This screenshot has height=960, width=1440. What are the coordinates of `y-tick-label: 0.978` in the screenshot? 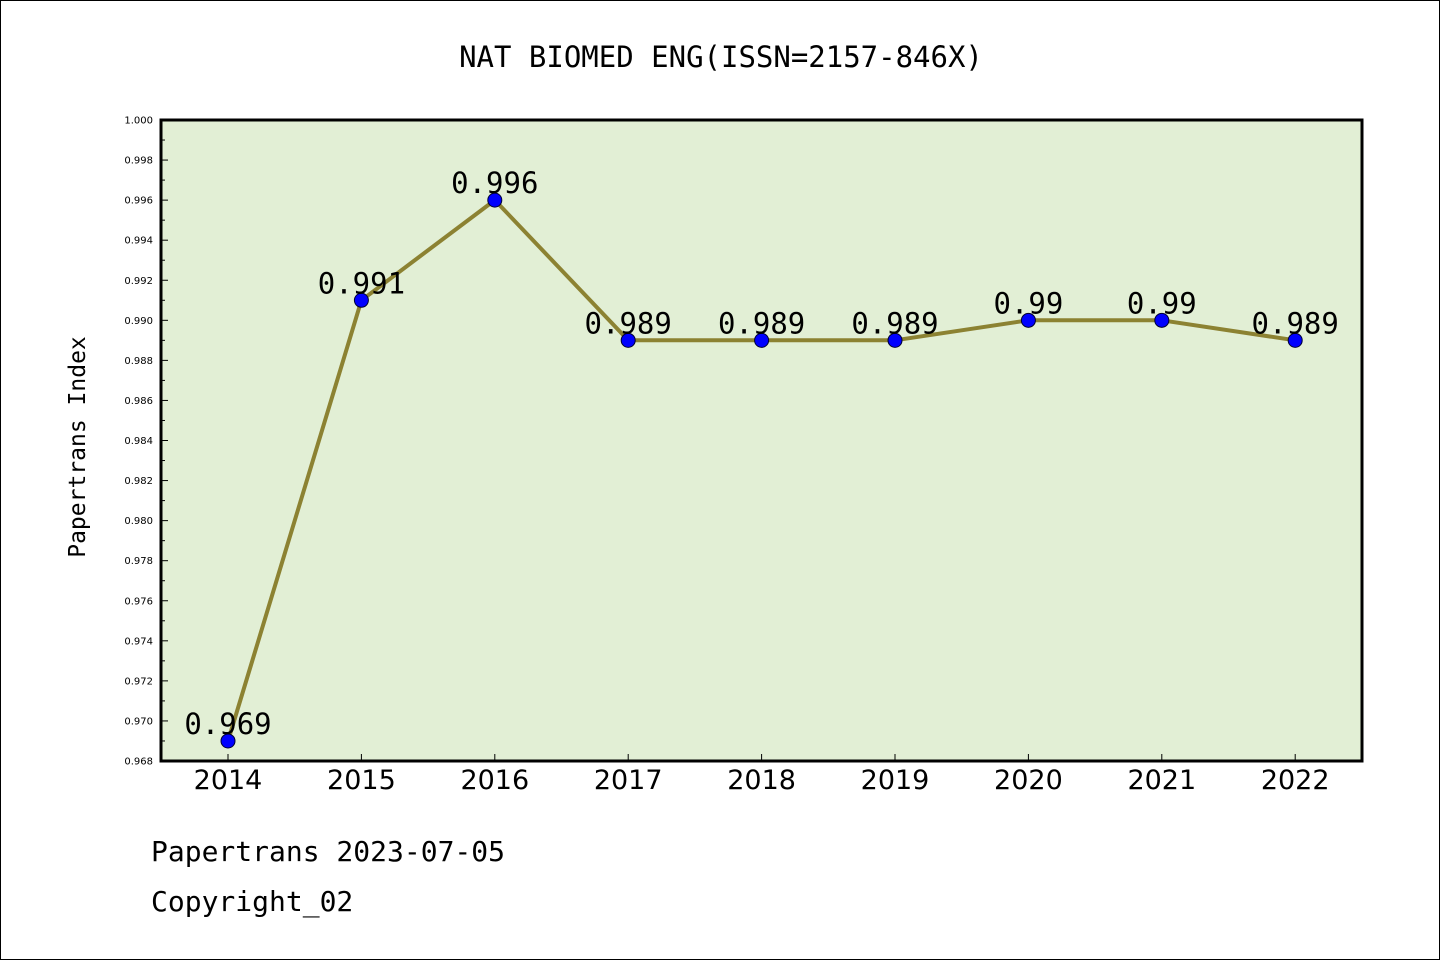 It's located at (138, 561).